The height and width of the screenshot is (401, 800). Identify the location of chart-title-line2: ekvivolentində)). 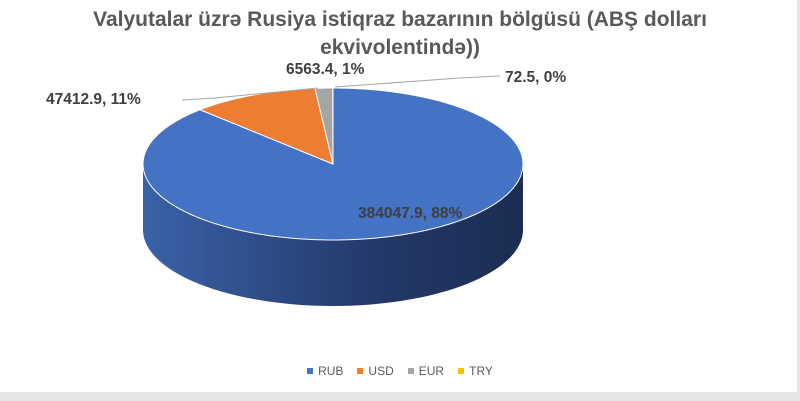
(400, 47).